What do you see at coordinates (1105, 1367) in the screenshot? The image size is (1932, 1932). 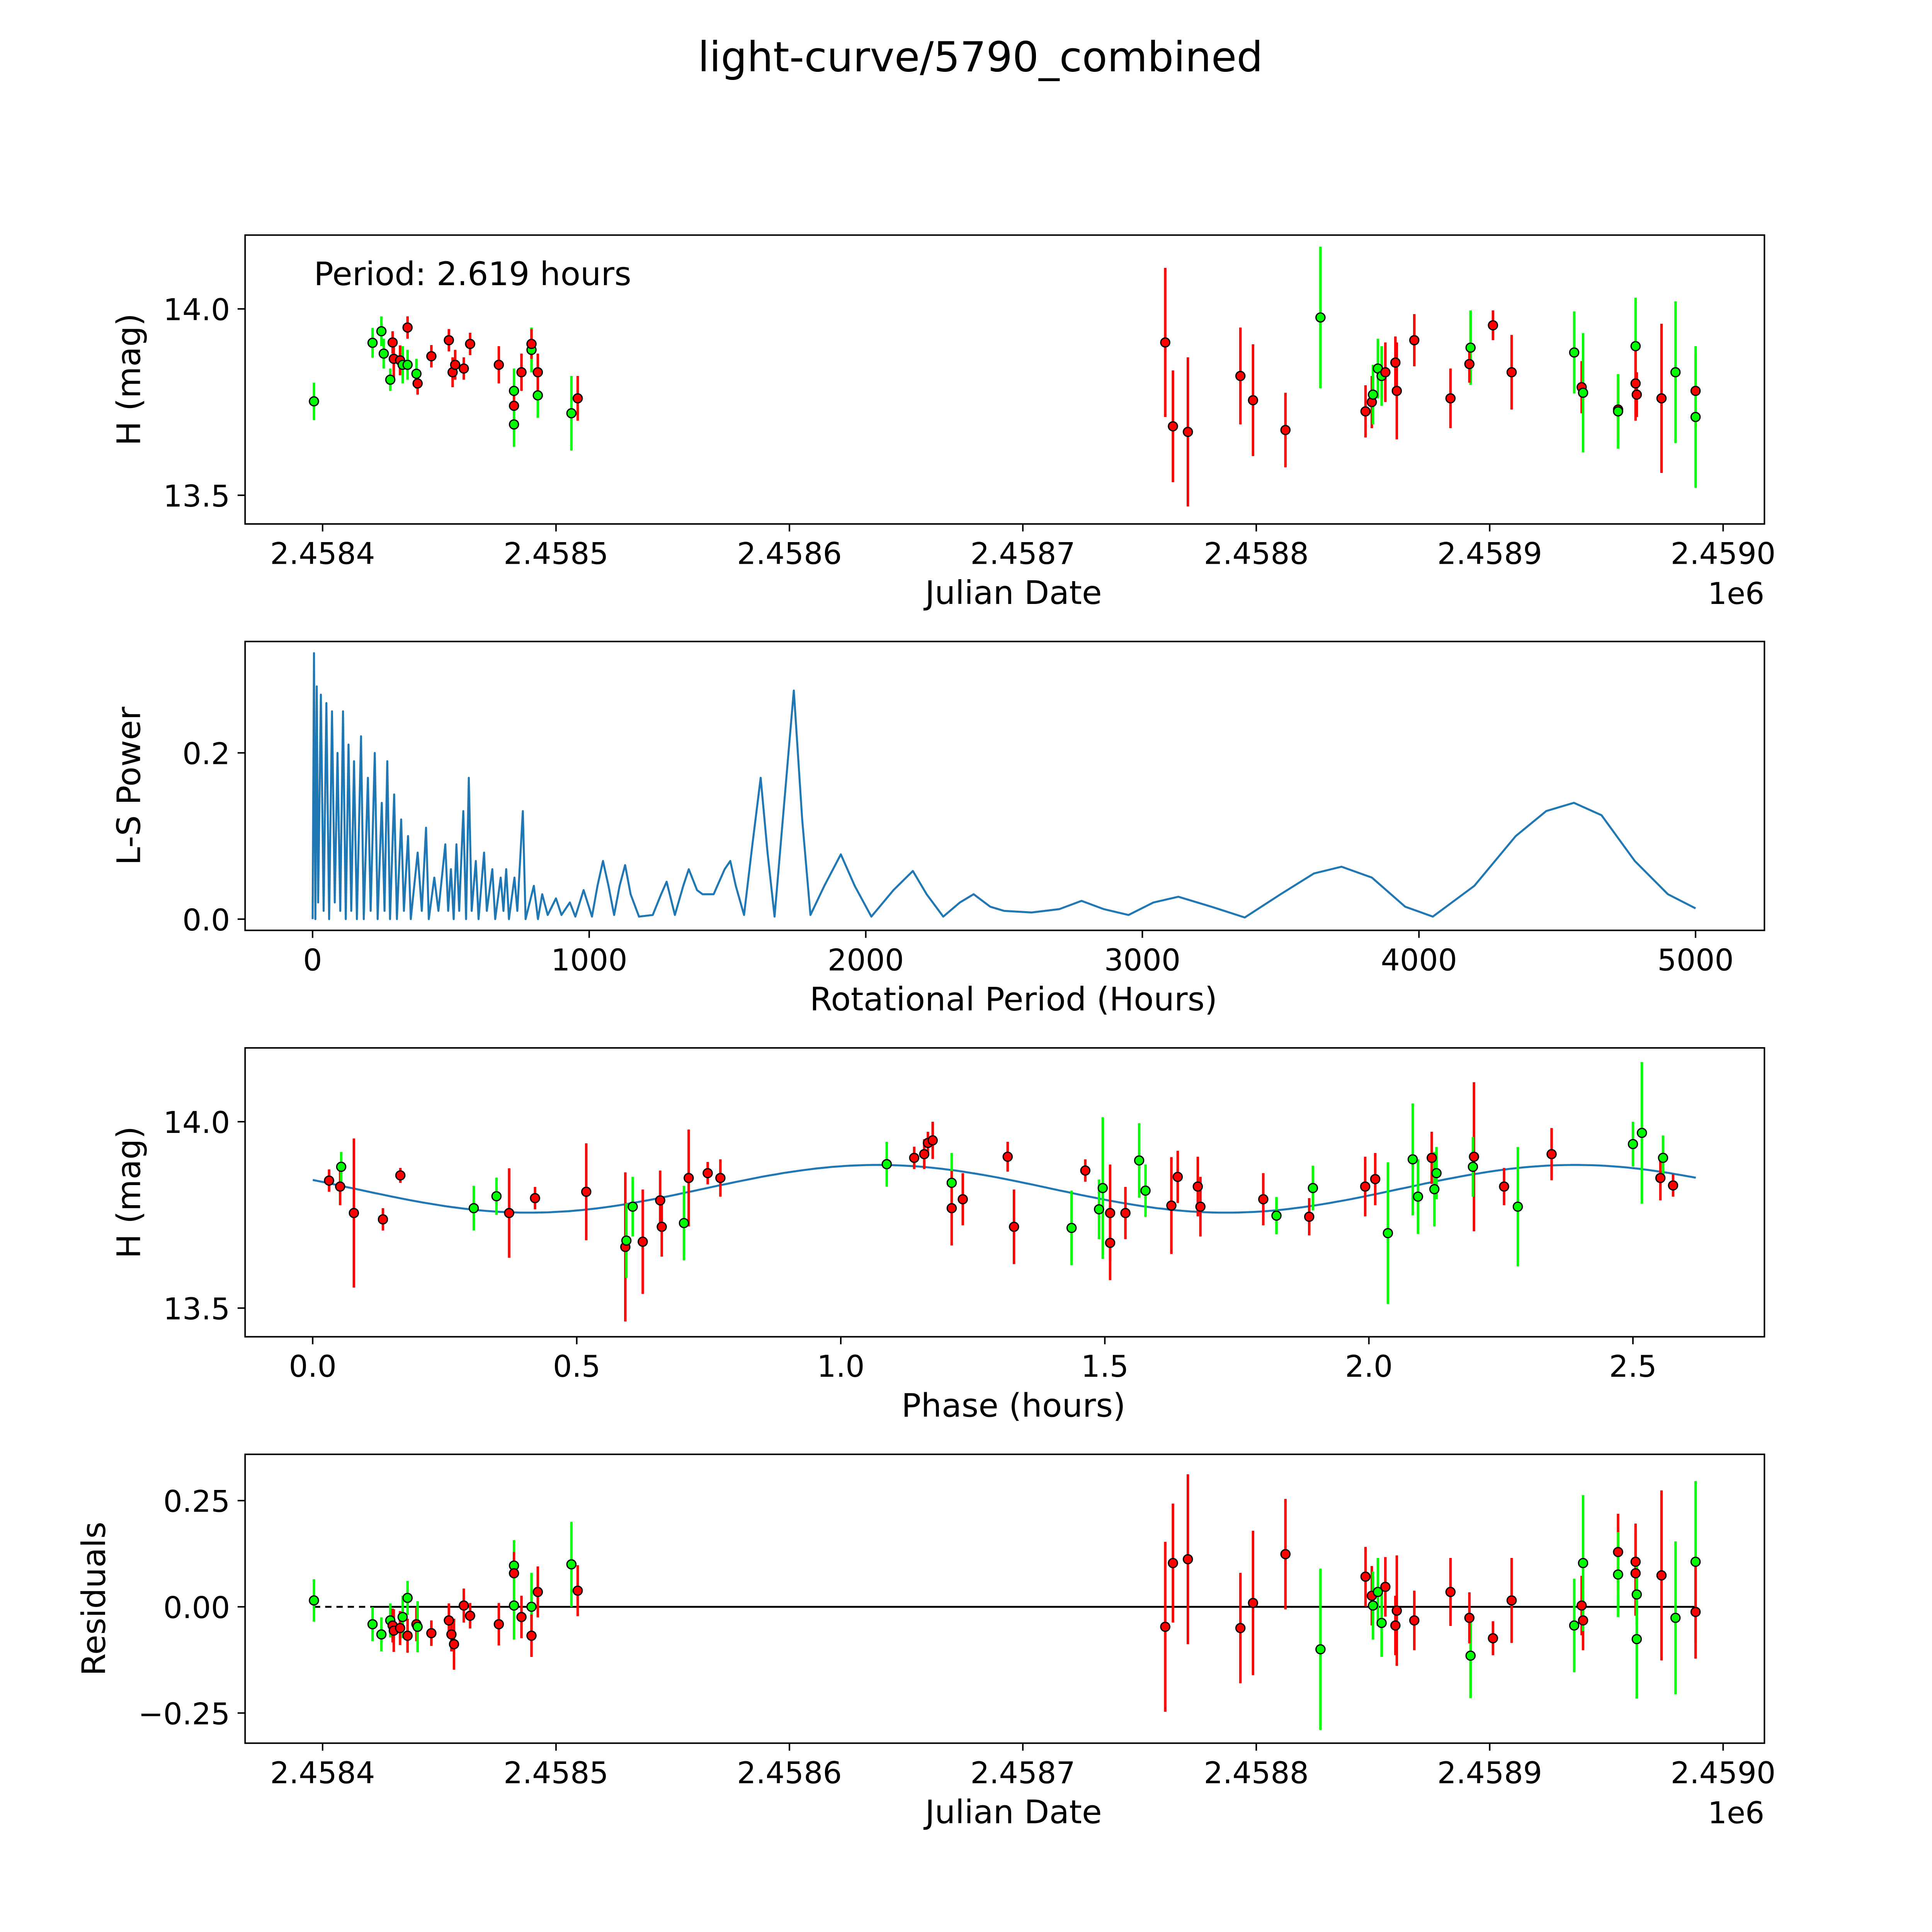 I see `x-tick-label: 1.5` at bounding box center [1105, 1367].